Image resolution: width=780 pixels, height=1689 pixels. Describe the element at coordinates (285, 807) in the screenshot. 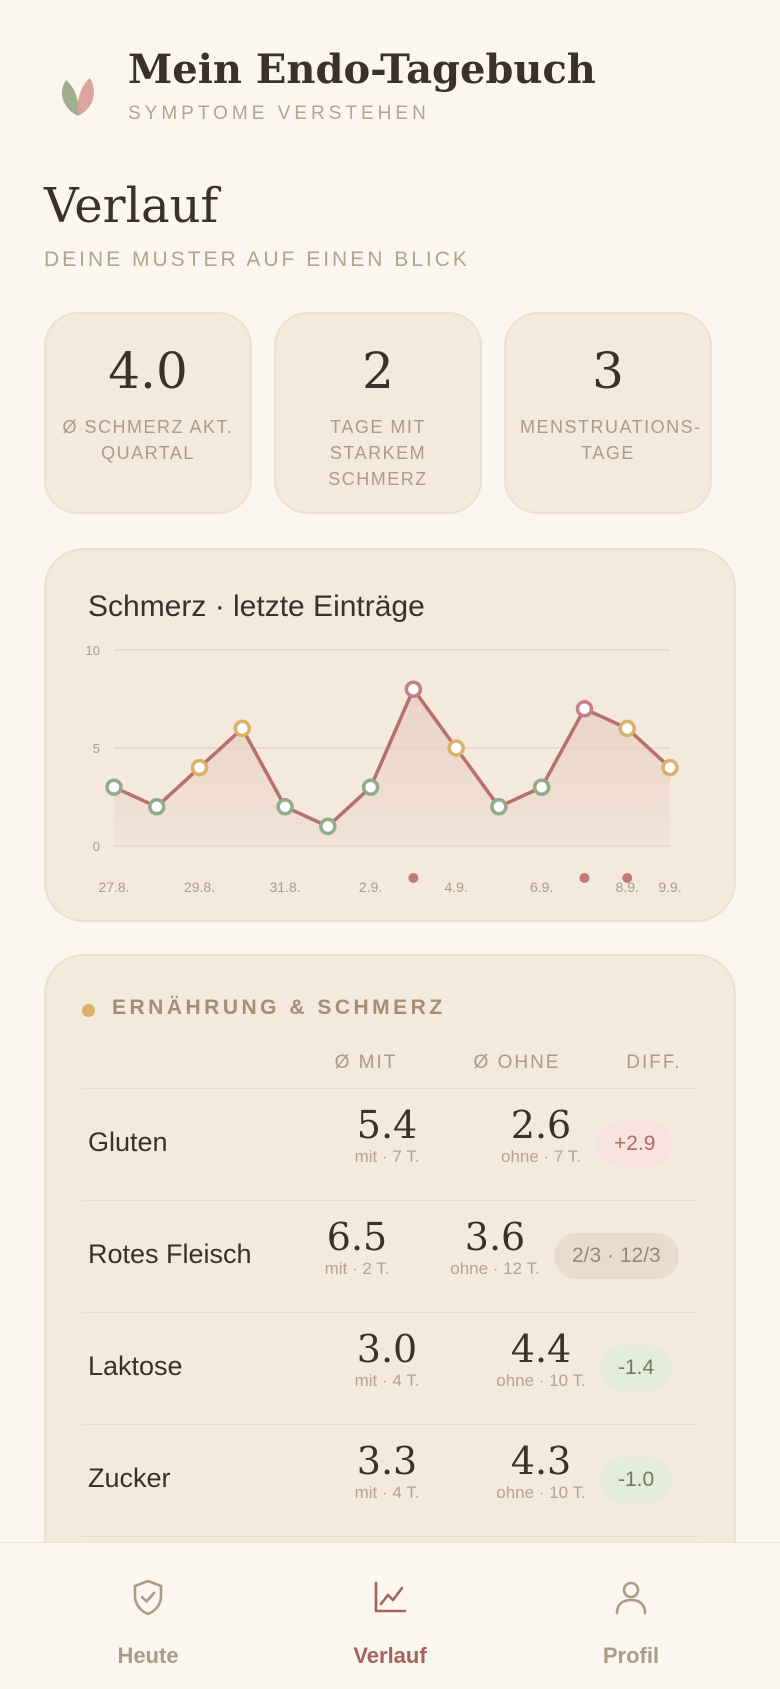

I see `pain-point-31.8.` at that location.